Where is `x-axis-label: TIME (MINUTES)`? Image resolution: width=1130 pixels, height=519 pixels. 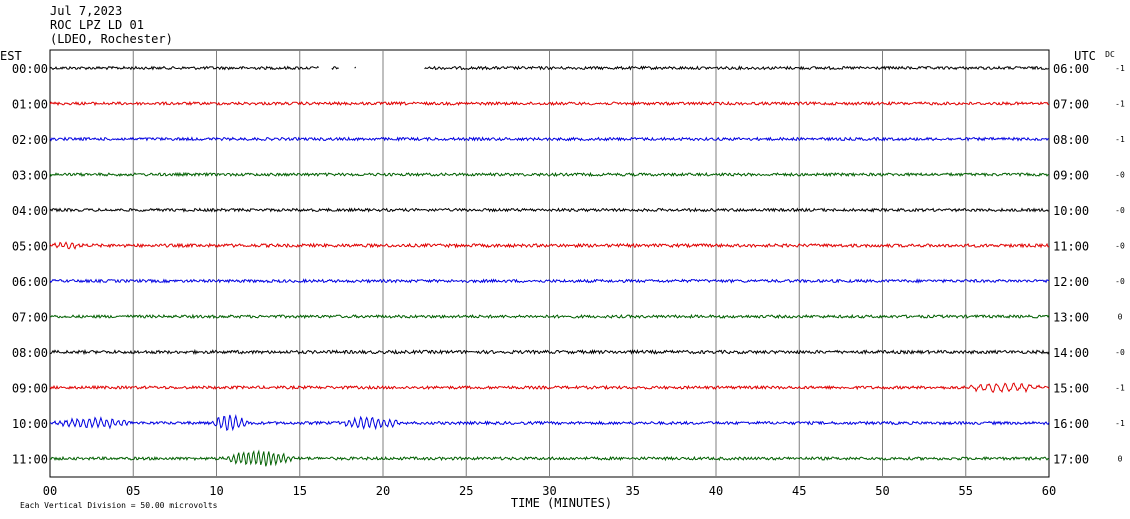
x-axis-label: TIME (MINUTES) is located at coordinates (561, 503).